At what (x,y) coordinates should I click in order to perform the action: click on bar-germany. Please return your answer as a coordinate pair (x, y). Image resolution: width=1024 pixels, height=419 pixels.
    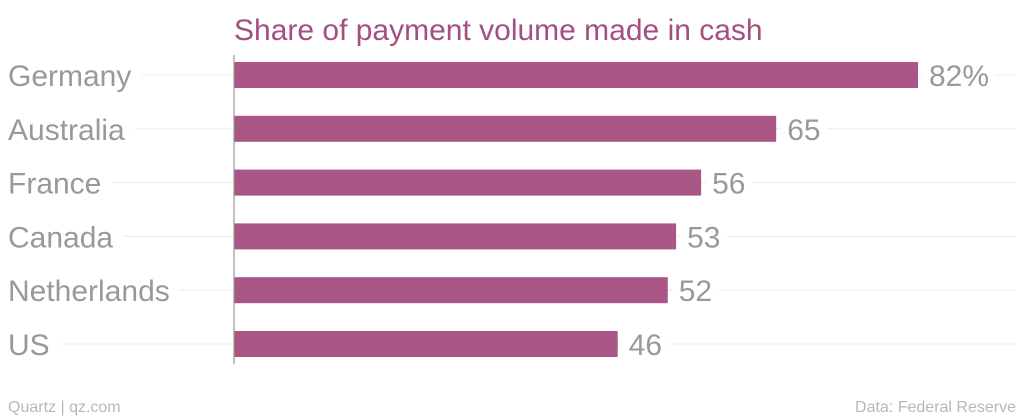
    Looking at the image, I should click on (576, 75).